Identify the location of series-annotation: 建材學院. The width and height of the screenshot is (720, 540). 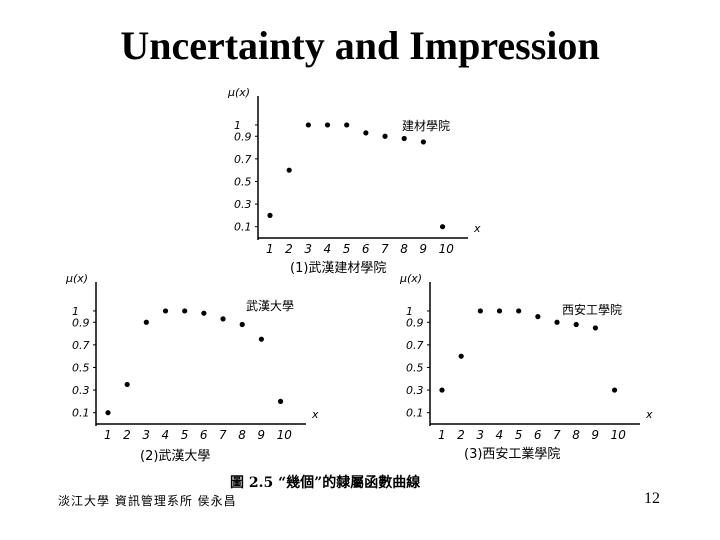
(426, 126).